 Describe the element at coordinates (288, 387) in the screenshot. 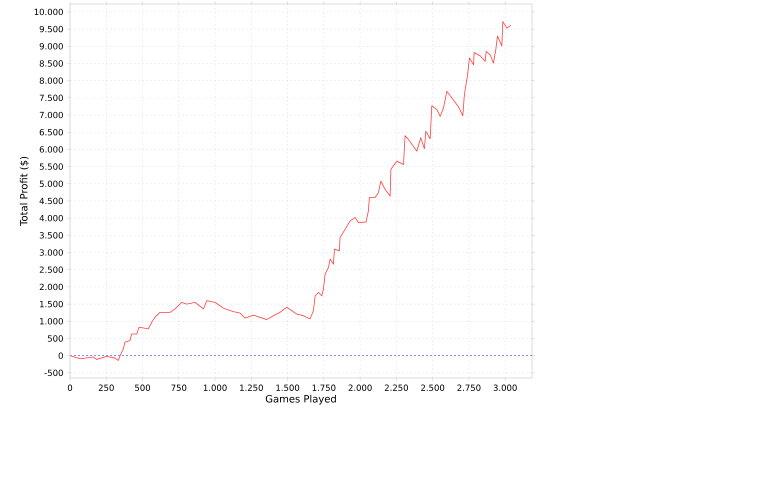

I see `x-tick-label: 1.500` at that location.